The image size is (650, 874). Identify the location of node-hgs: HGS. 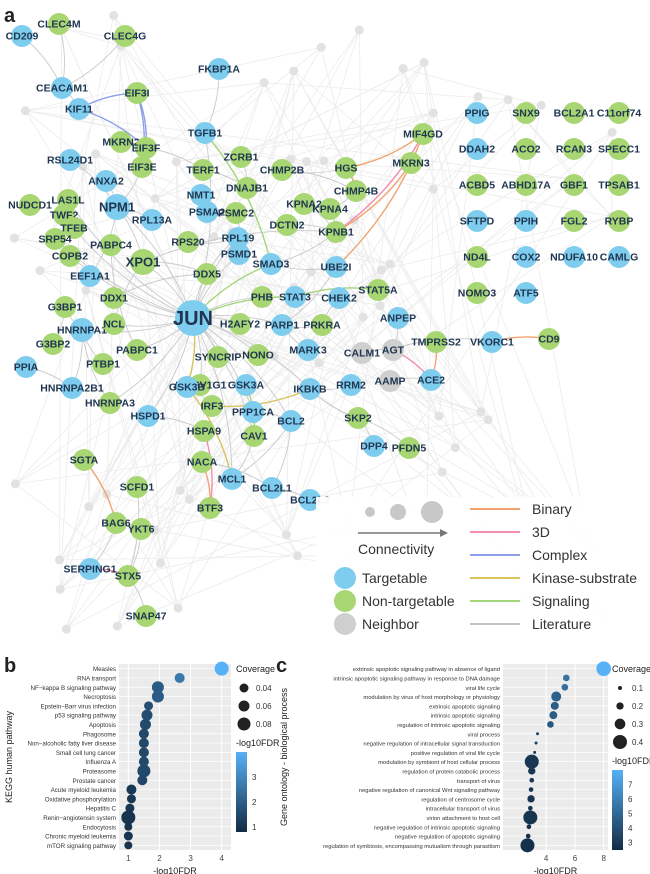
(346, 168).